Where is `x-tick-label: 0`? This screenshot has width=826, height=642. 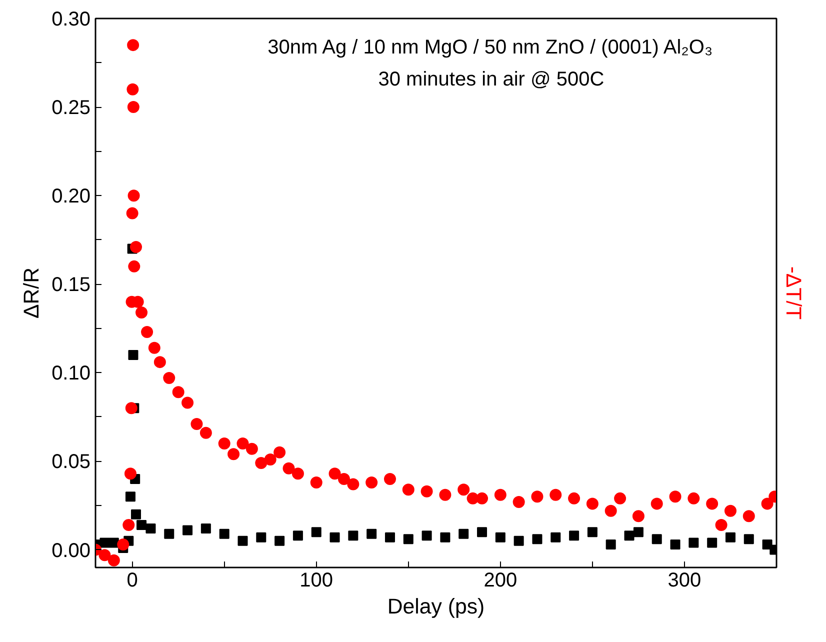 x-tick-label: 0 is located at coordinates (132, 581).